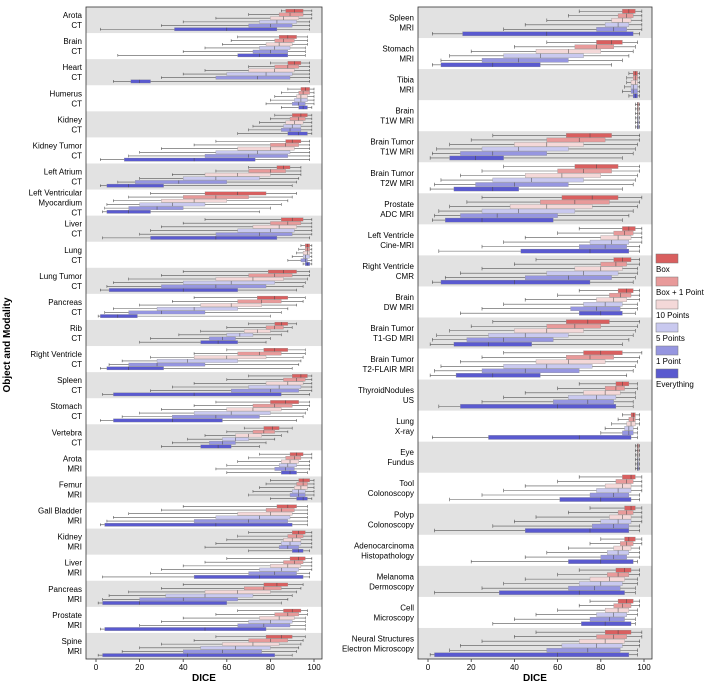 The image size is (708, 687). I want to click on row-label: Rib, so click(76, 328).